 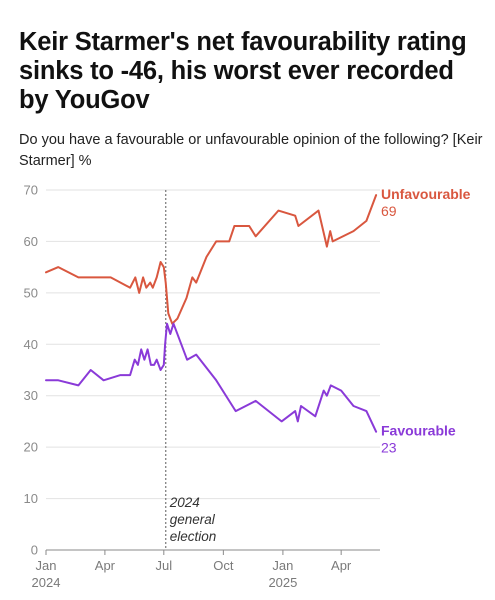 What do you see at coordinates (31, 190) in the screenshot?
I see `y-tick-label: 70` at bounding box center [31, 190].